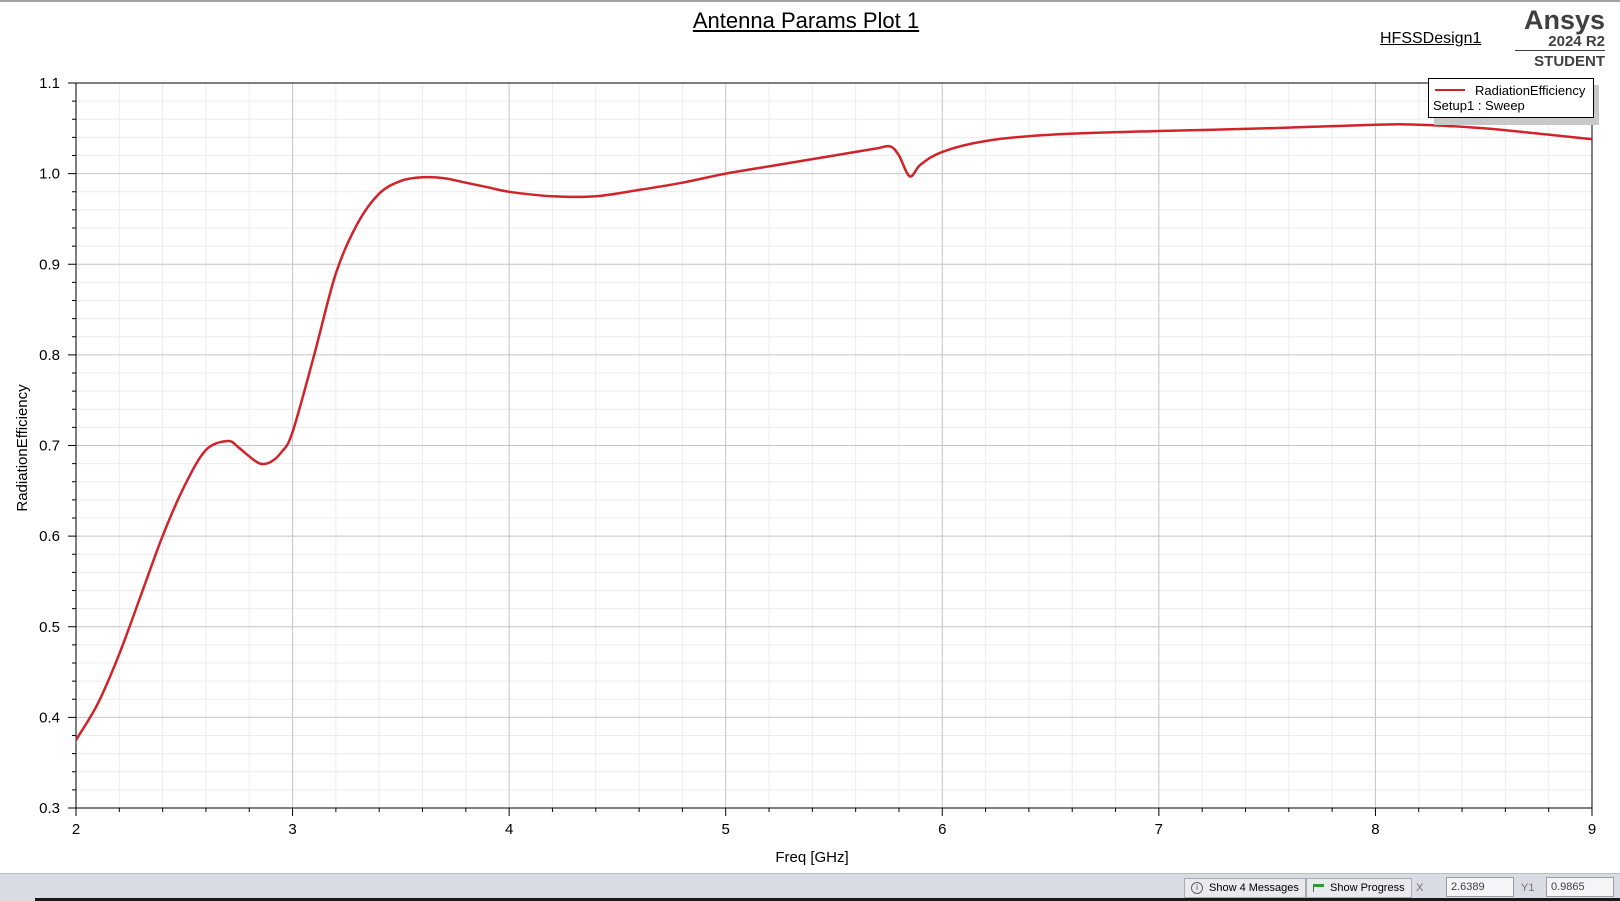 The height and width of the screenshot is (901, 1620). Describe the element at coordinates (1159, 829) in the screenshot. I see `x-tick-label: 7` at that location.